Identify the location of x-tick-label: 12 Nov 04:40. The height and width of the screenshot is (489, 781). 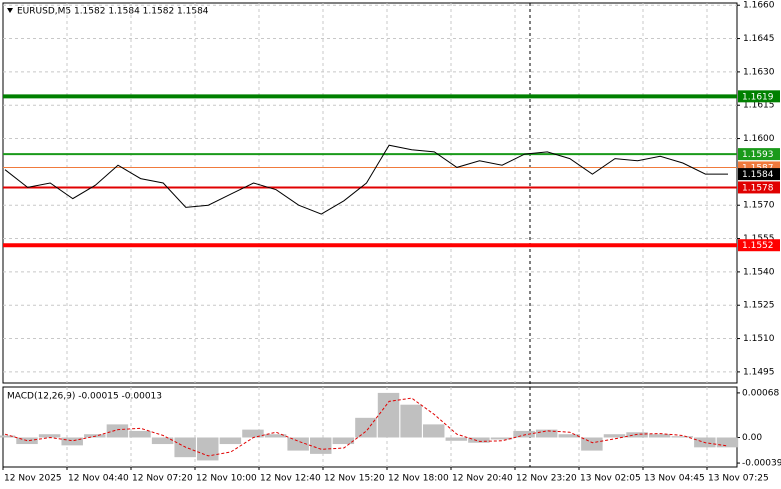
(98, 479).